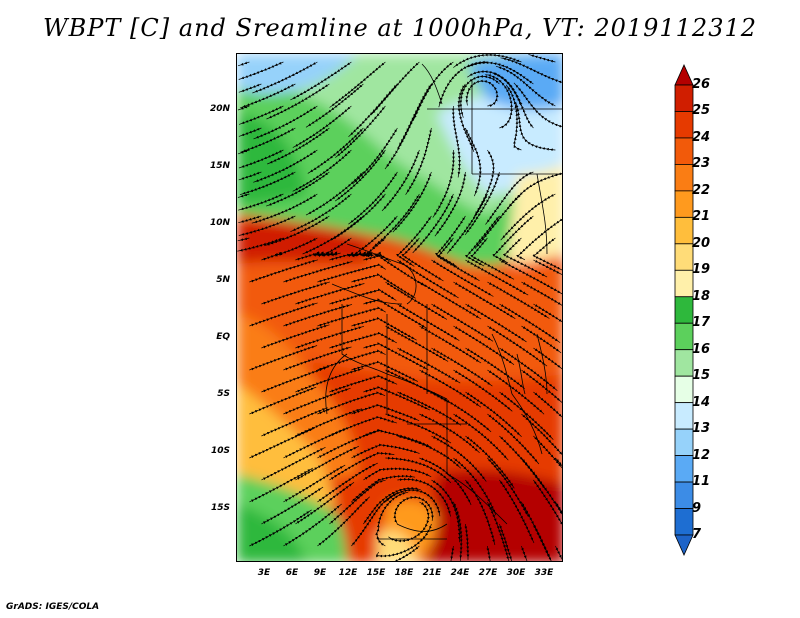  Describe the element at coordinates (223, 280) in the screenshot. I see `lat-label-5n: 5N` at that location.